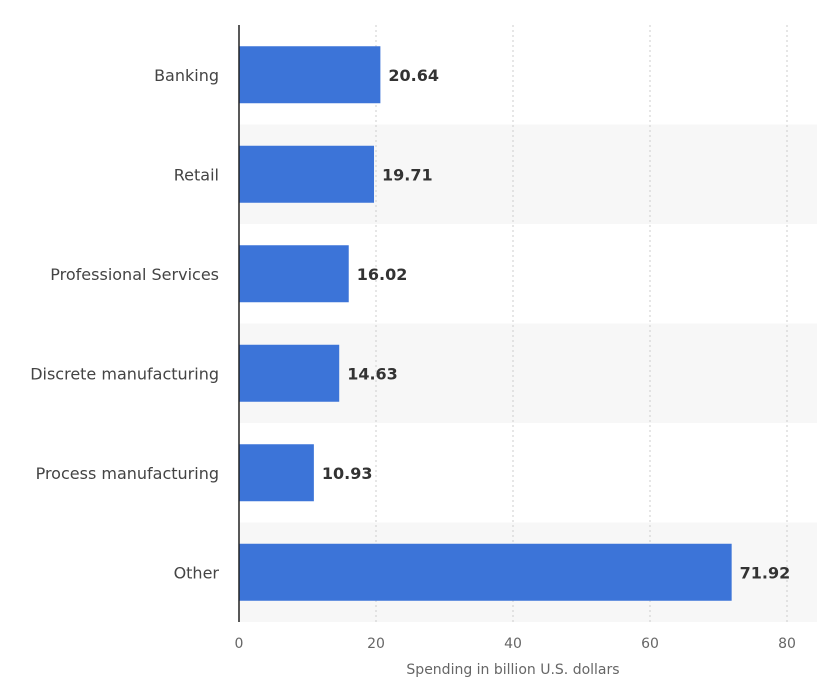 This screenshot has height=681, width=818. What do you see at coordinates (650, 644) in the screenshot?
I see `x-tick-label: 60` at bounding box center [650, 644].